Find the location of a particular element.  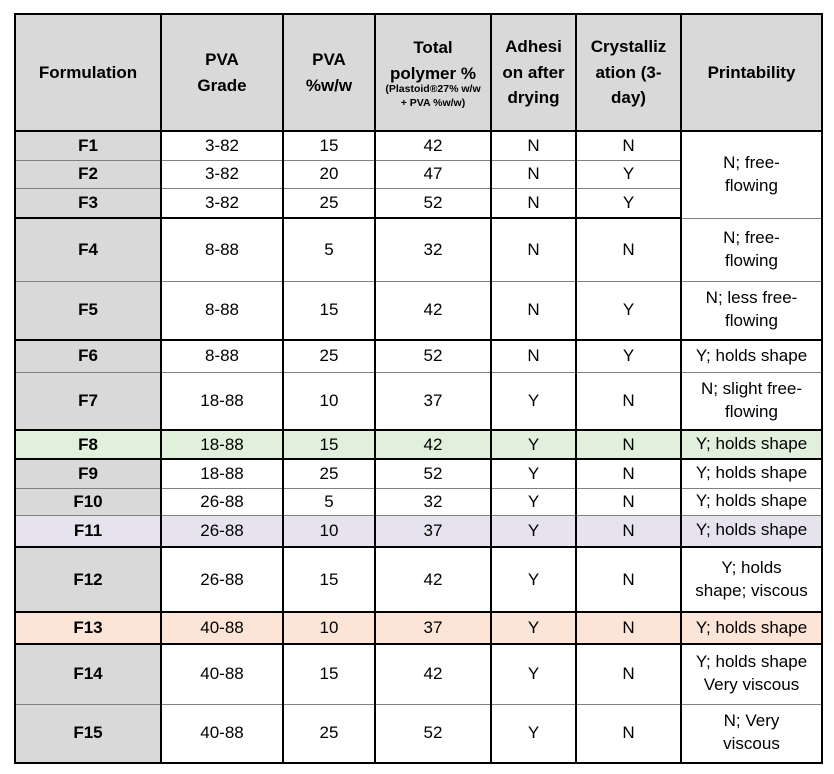

header-crystallization: Crystalliz ation (3- day) is located at coordinates (628, 73).